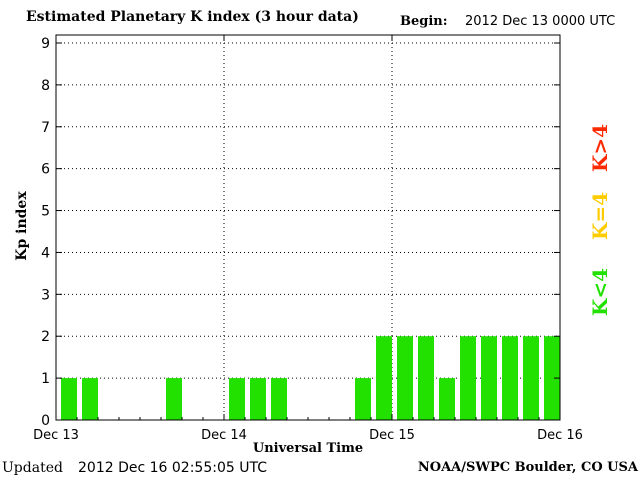 This screenshot has height=480, width=640. Describe the element at coordinates (560, 435) in the screenshot. I see `x-tick-label: Dec 16` at that location.